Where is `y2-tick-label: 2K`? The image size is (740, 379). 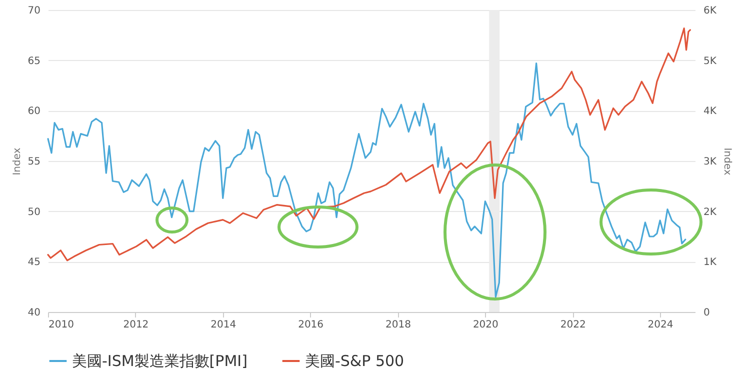
y2-tick-label: 2K is located at coordinates (710, 212).